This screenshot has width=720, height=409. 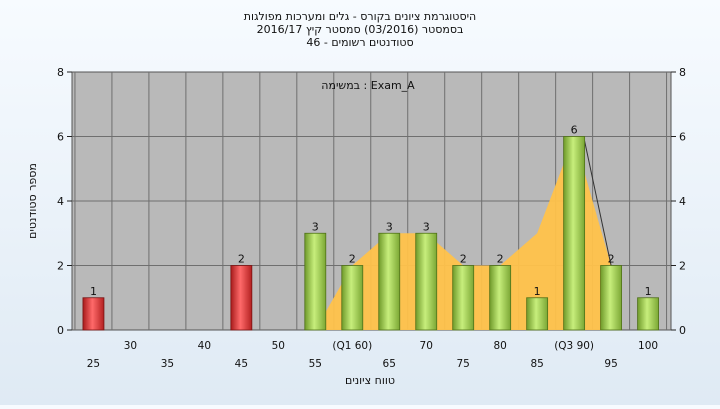 What do you see at coordinates (360, 29) in the screenshot?
I see `chart-title-line-2: בסמסטר (03/2016) סמסטר קיץ 2016/17` at bounding box center [360, 29].